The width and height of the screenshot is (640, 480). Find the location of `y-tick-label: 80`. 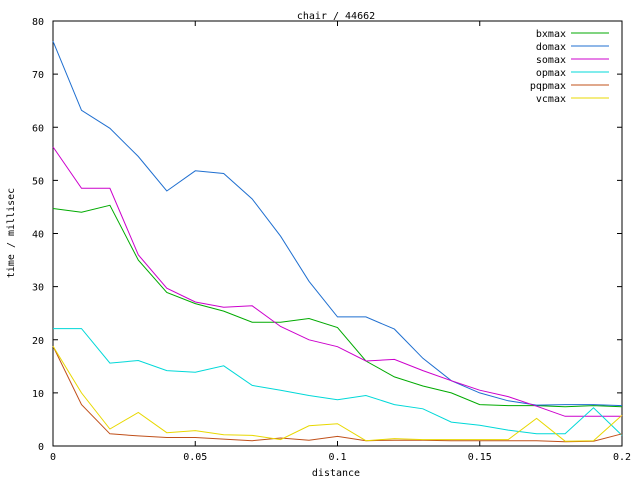

y-tick-label: 80 is located at coordinates (38, 22).